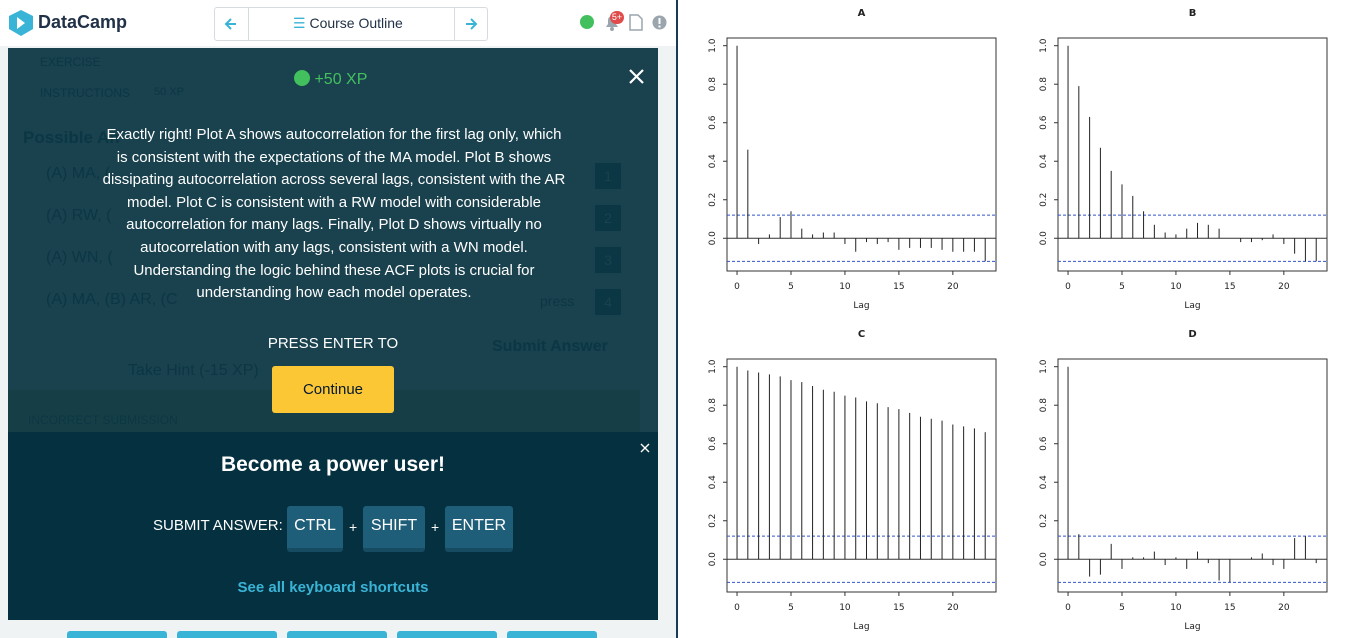  What do you see at coordinates (617, 17) in the screenshot?
I see `notification-badge: 5+` at bounding box center [617, 17].